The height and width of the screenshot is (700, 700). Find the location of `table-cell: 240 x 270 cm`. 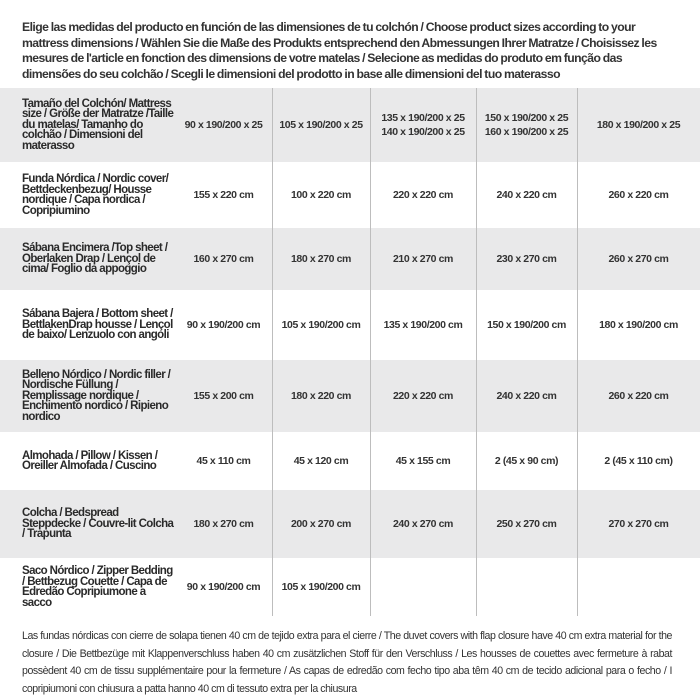

table-cell: 240 x 270 cm is located at coordinates (422, 524).